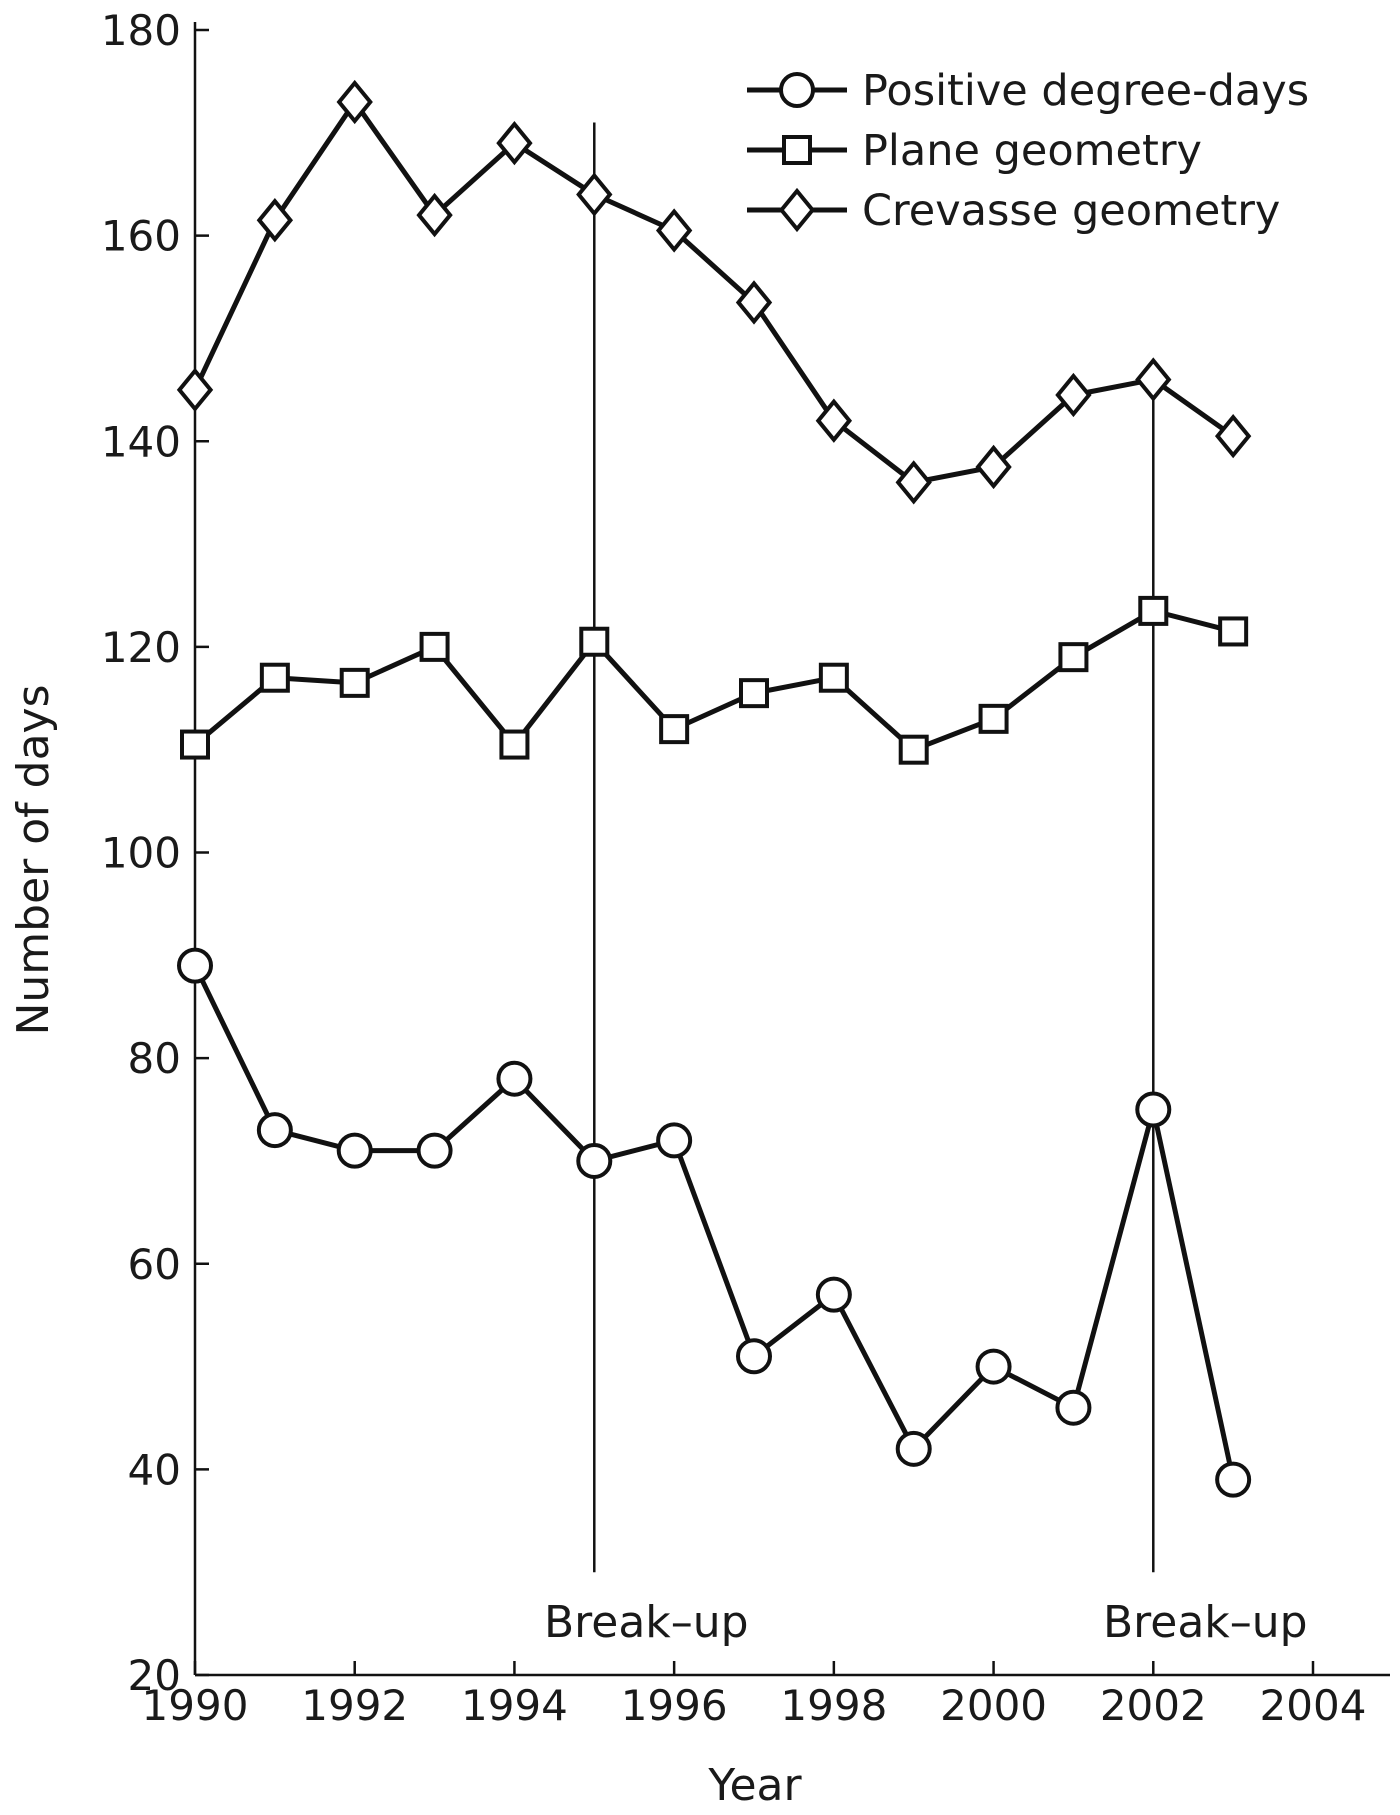 Image resolution: width=1400 pixels, height=1815 pixels. What do you see at coordinates (1085, 91) in the screenshot?
I see `legend-label: Positive degree-days` at bounding box center [1085, 91].